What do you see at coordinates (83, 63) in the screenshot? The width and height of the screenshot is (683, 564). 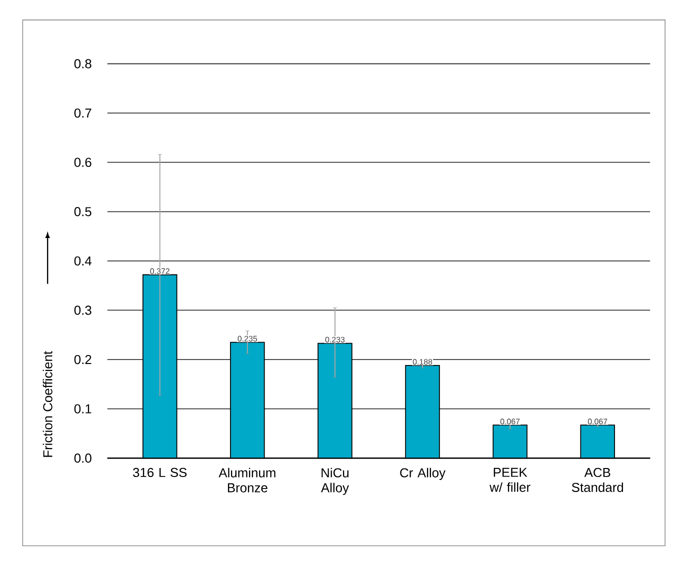 I see `y-tick-label: 0.8` at bounding box center [83, 63].